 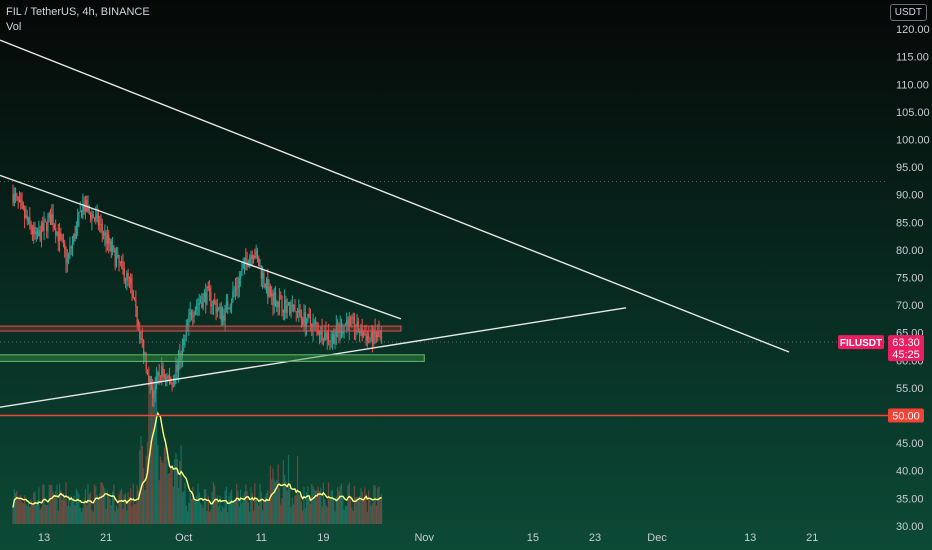 What do you see at coordinates (533, 538) in the screenshot?
I see `x-tick-label: 15` at bounding box center [533, 538].